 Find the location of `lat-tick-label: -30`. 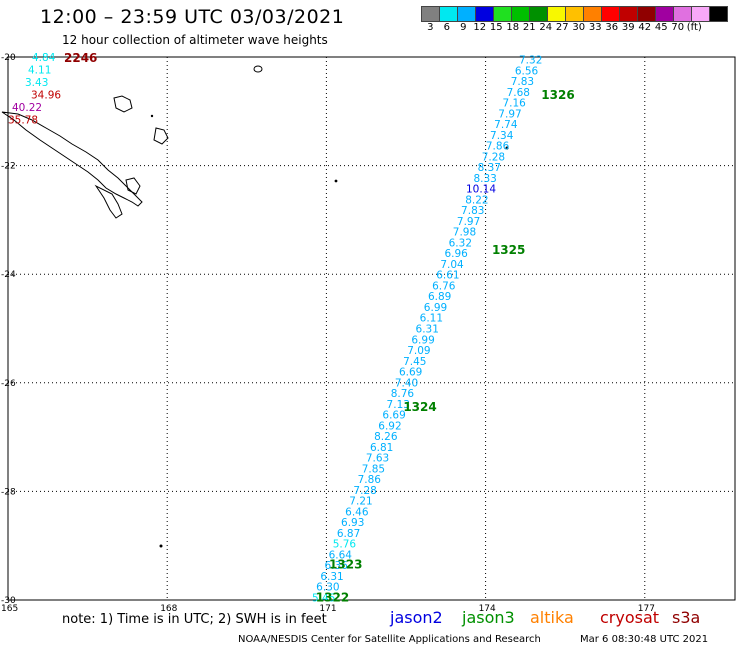

lat-tick-label: -30 is located at coordinates (8, 601).